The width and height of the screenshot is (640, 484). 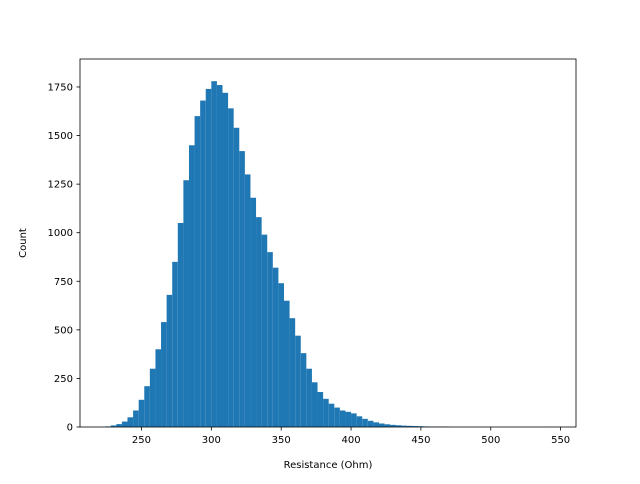 What do you see at coordinates (64, 257) in the screenshot?
I see `y-axis: 0 250 500 750 1000 1250 1500 1750` at bounding box center [64, 257].